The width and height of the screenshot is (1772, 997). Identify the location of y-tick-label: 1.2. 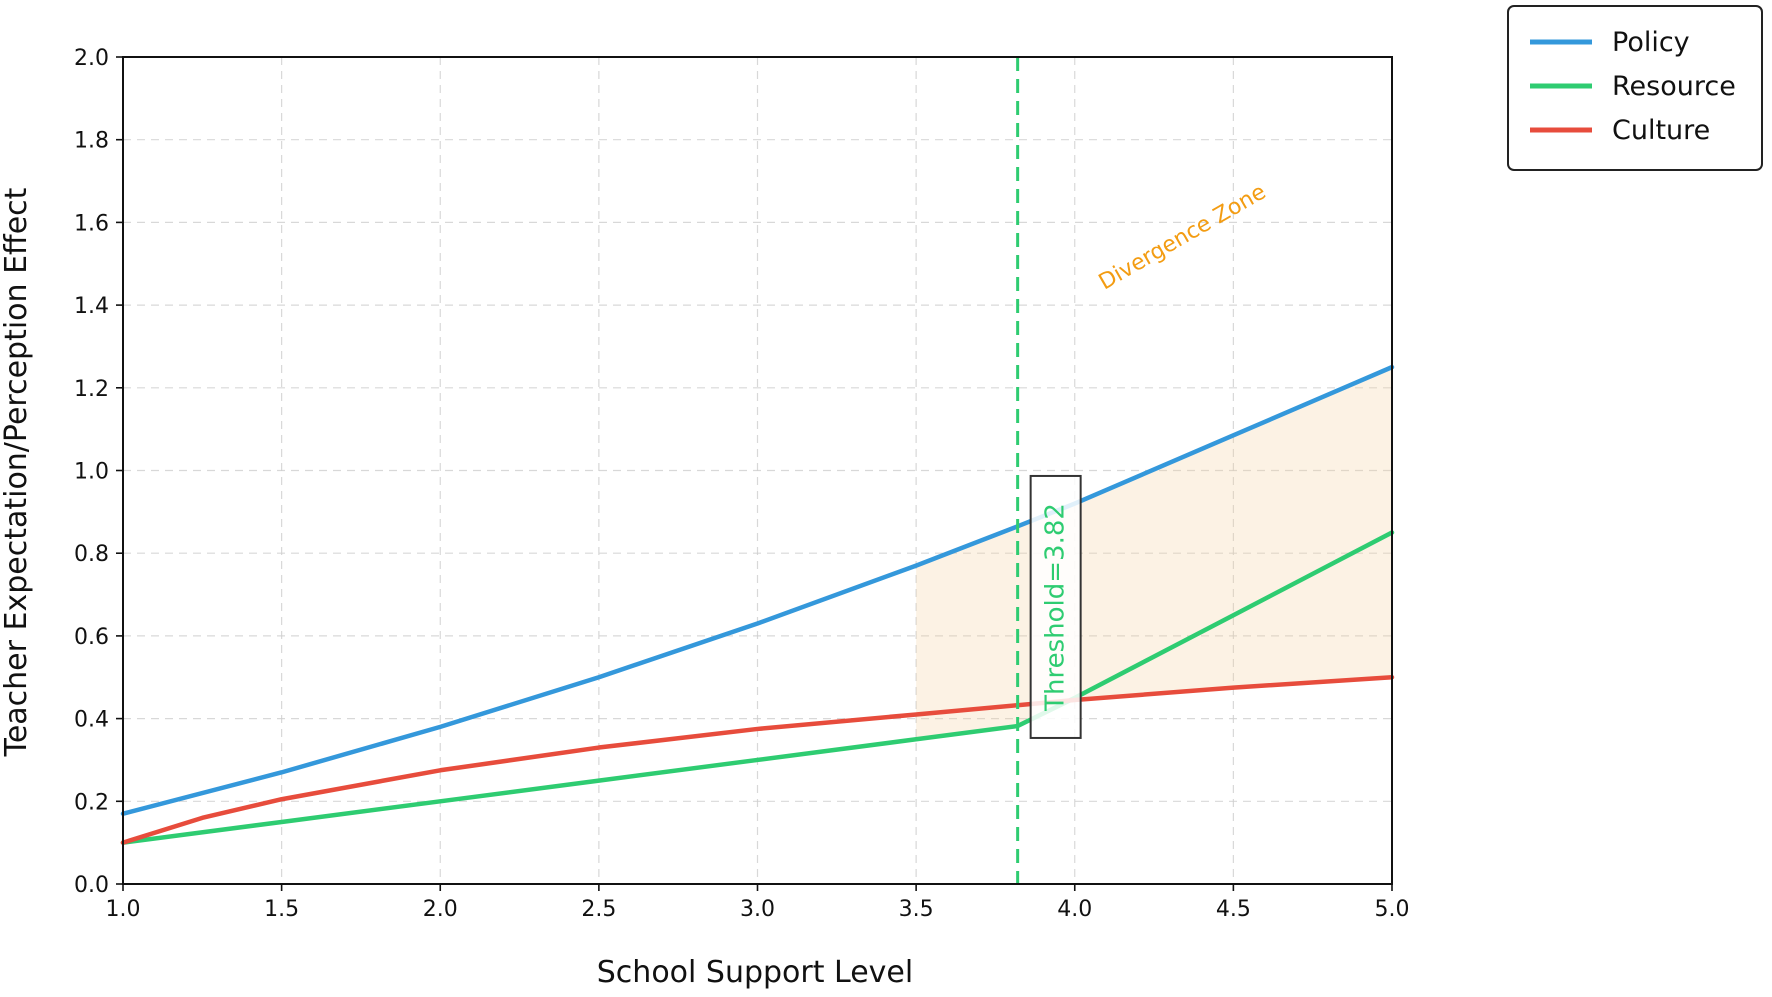
(91, 389).